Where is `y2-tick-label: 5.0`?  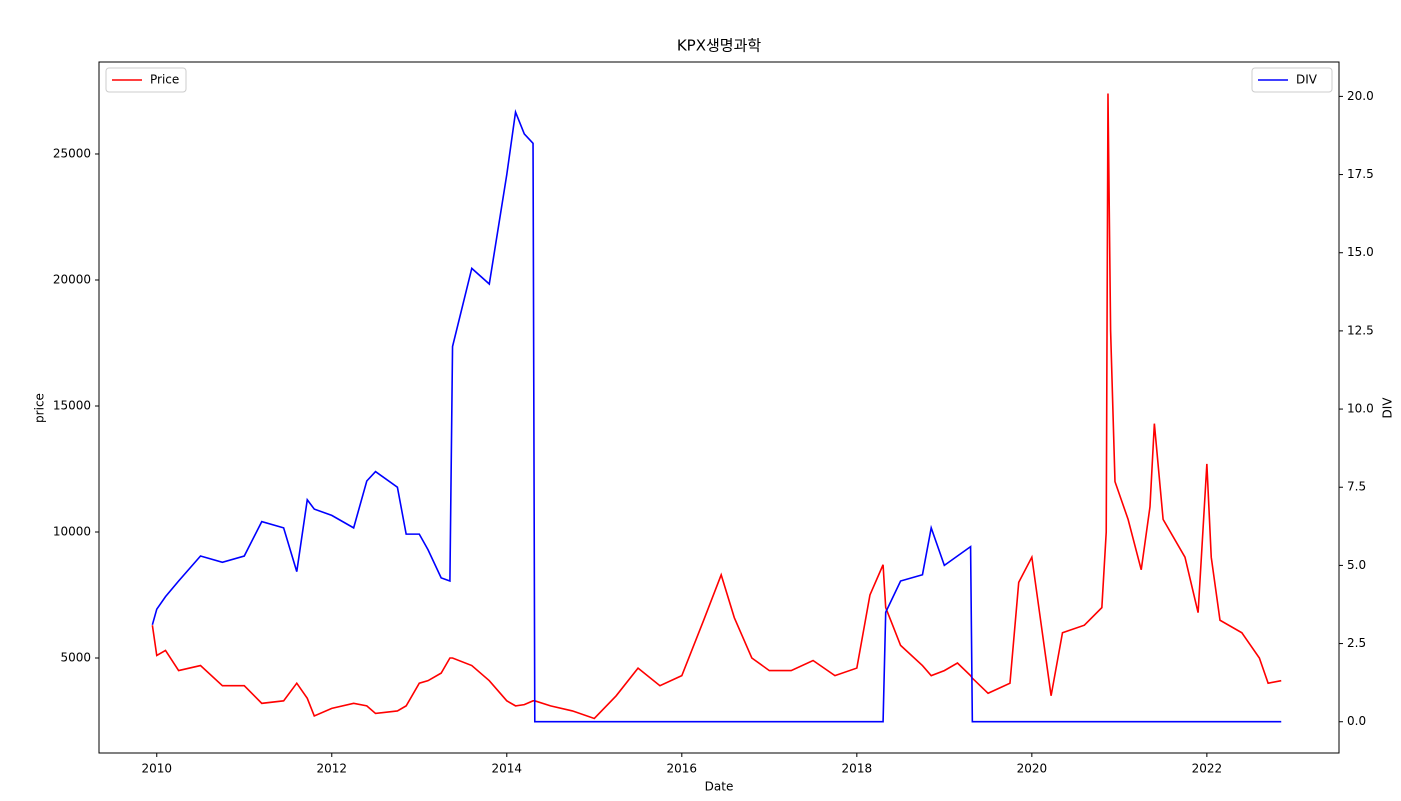 y2-tick-label: 5.0 is located at coordinates (1356, 565).